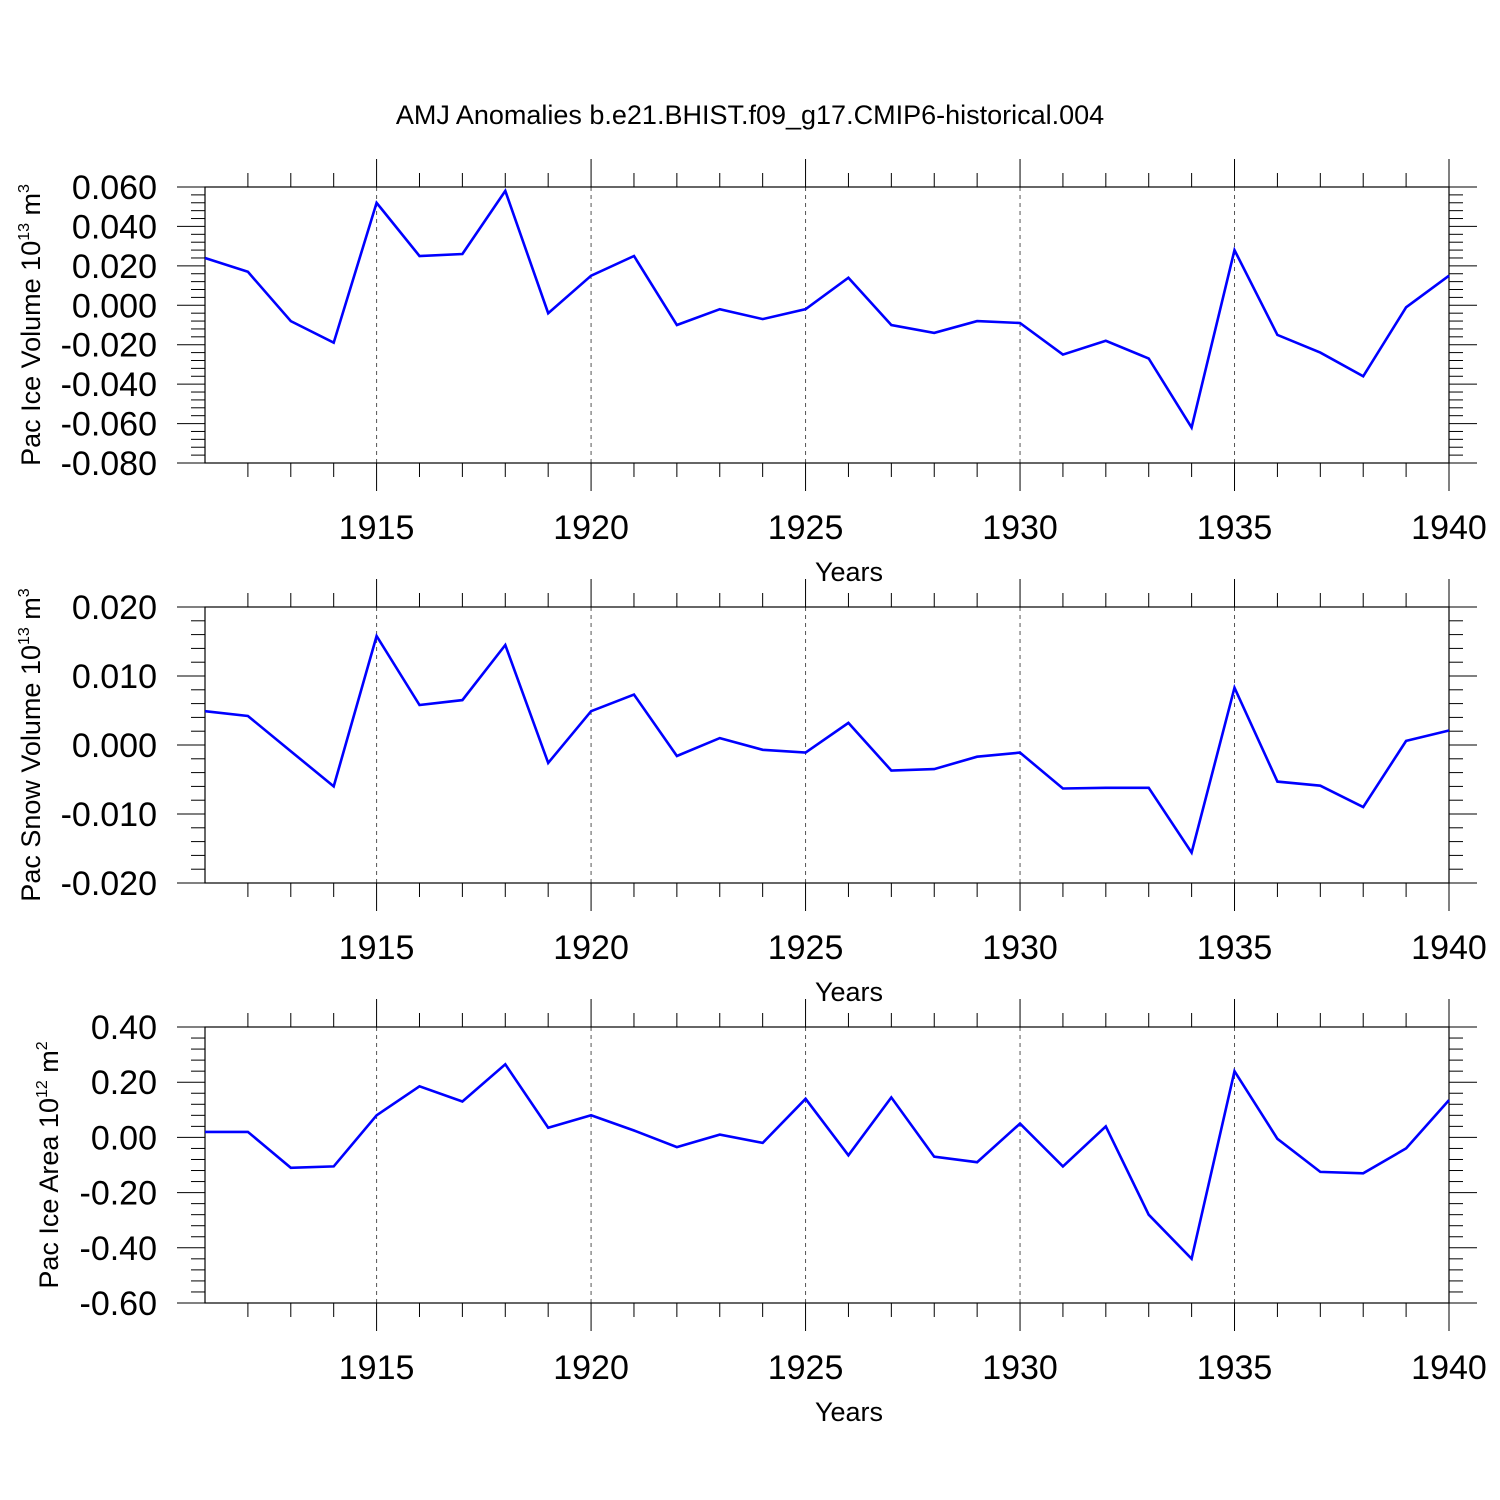 The width and height of the screenshot is (1500, 1500). I want to click on y-tick-label: 0.040, so click(114, 227).